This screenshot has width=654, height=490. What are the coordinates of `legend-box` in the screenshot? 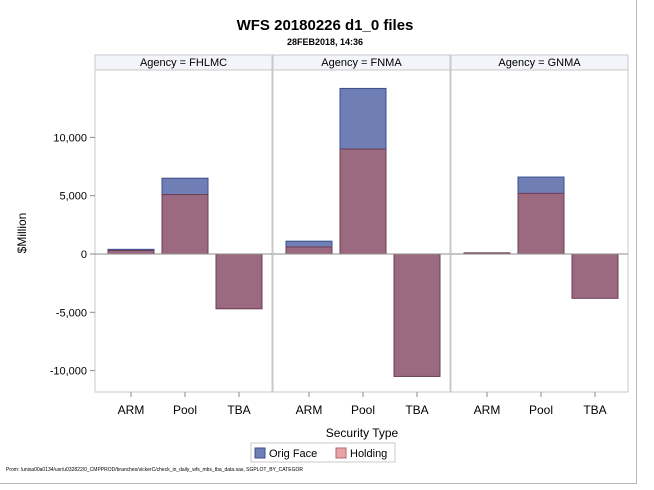 It's located at (323, 452).